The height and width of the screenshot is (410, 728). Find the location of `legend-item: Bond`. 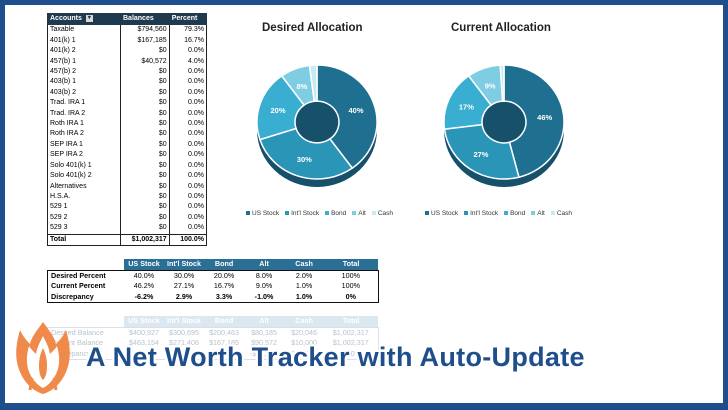

legend-item: Bond is located at coordinates (335, 213).